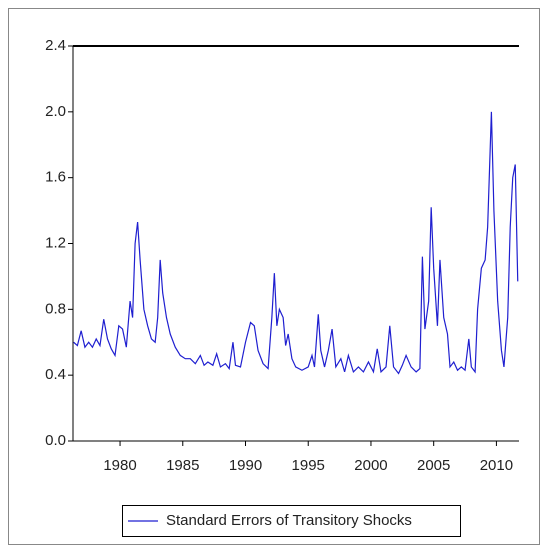 This screenshot has width=546, height=552. What do you see at coordinates (55, 45) in the screenshot?
I see `y-tick-label: 2.4` at bounding box center [55, 45].